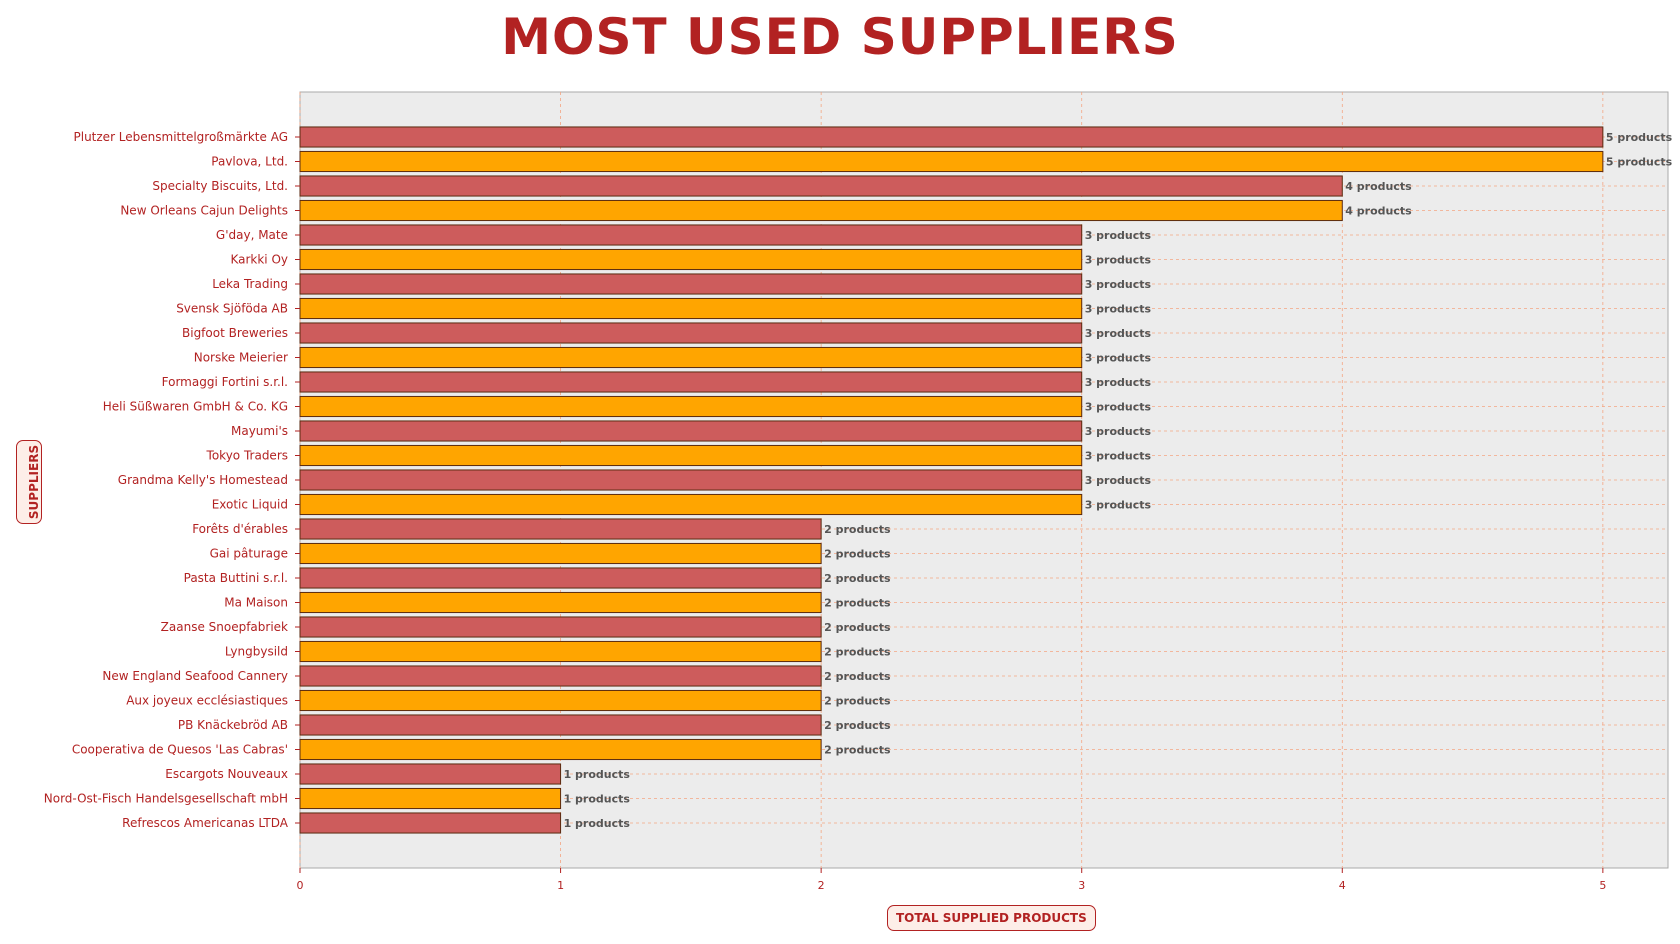 This screenshot has width=1680, height=944. What do you see at coordinates (241, 358) in the screenshot?
I see `y-tick-label: Norske Meierier` at bounding box center [241, 358].